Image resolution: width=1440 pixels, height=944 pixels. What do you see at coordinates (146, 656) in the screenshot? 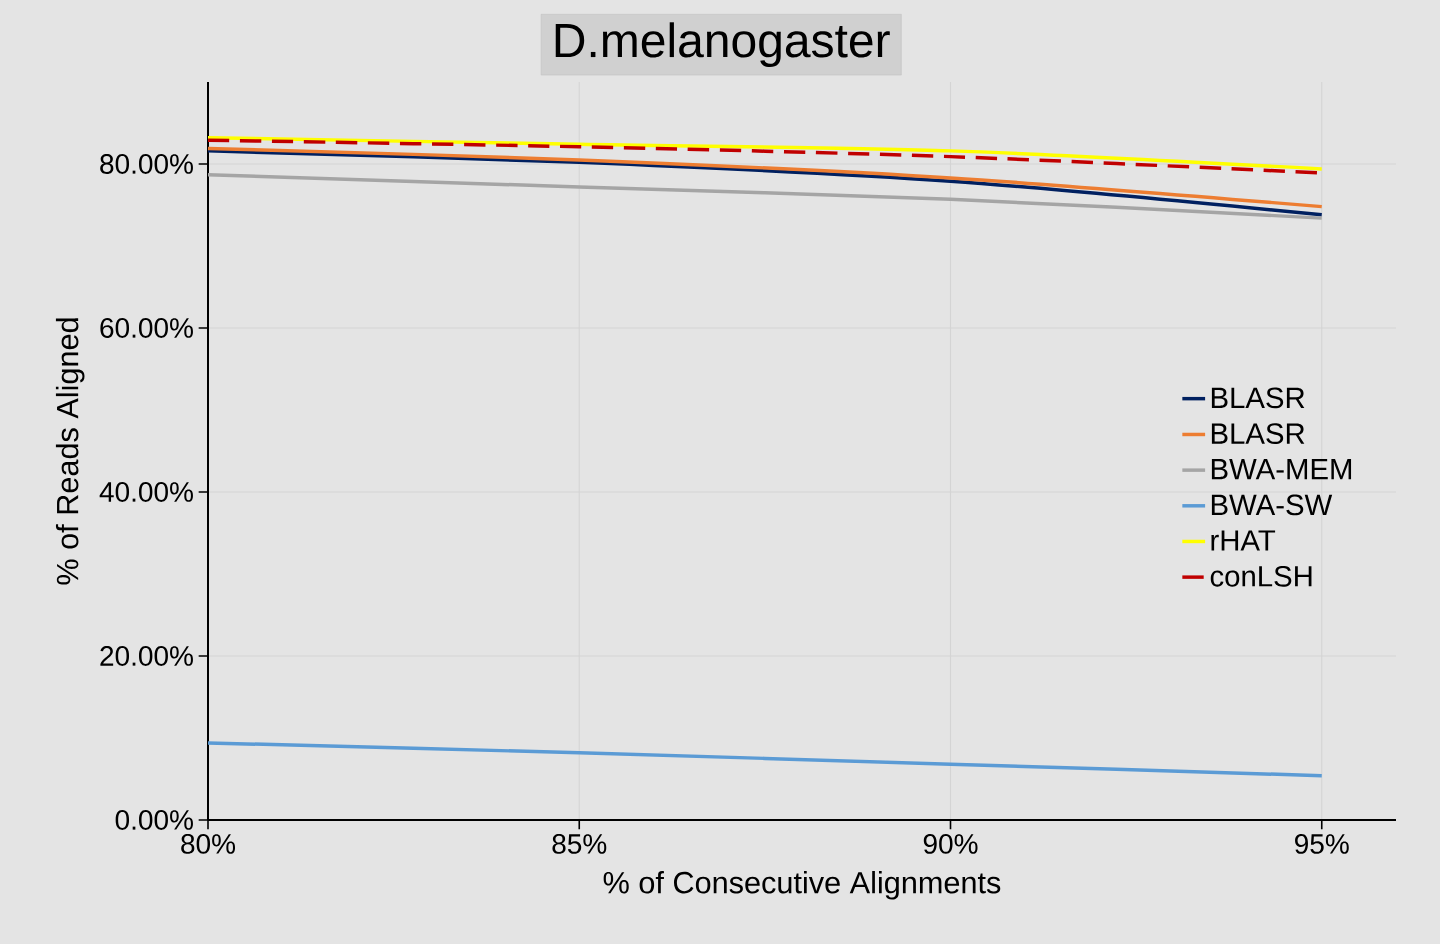
I see `y-tick-label: 20.00%` at bounding box center [146, 656].